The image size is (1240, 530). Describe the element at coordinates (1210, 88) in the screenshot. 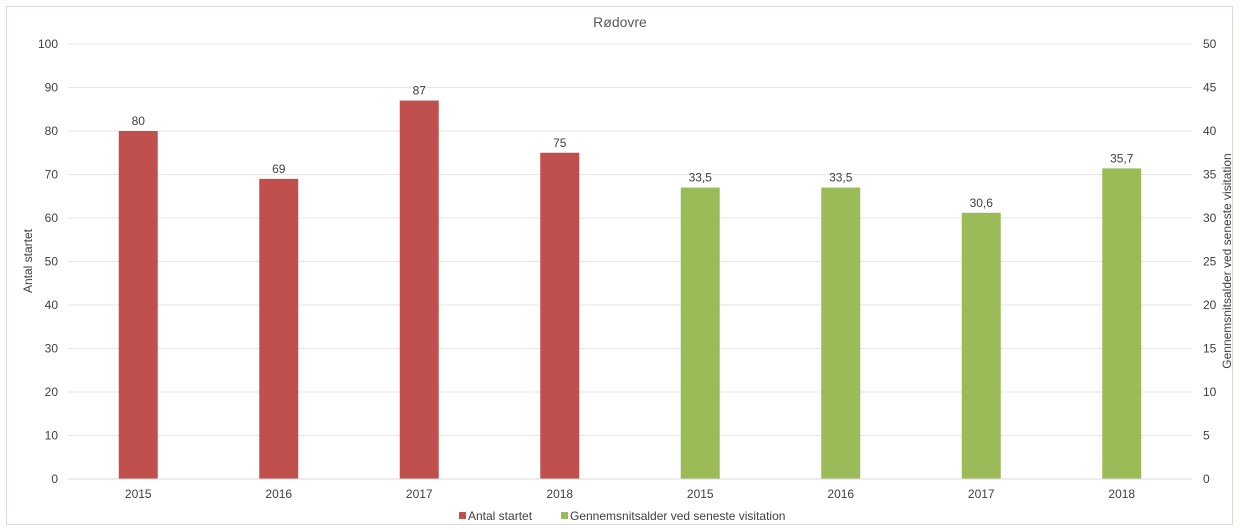

I see `right-tick-label: 45` at that location.